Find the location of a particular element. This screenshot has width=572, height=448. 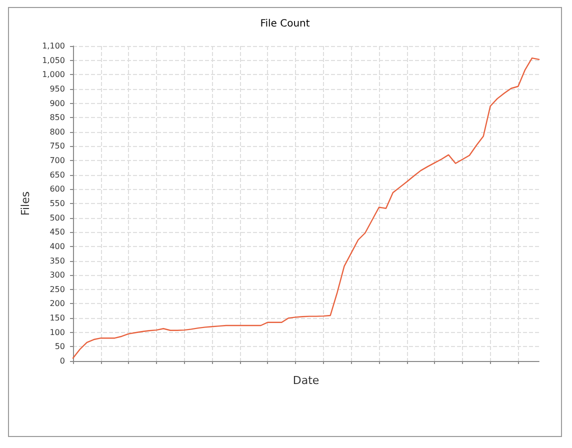

y-tick-label: 1,000 is located at coordinates (53, 75).